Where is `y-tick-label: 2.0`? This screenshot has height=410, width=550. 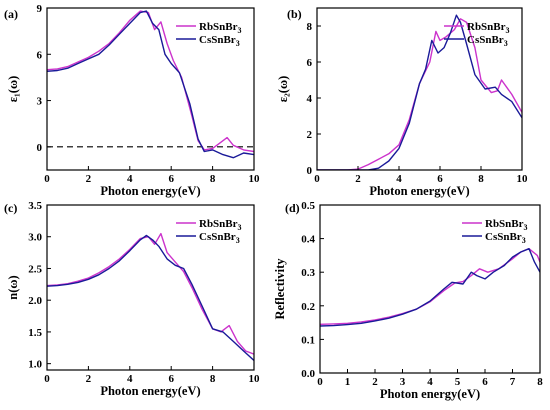 y-tick-label: 2.0 is located at coordinates (35, 301).